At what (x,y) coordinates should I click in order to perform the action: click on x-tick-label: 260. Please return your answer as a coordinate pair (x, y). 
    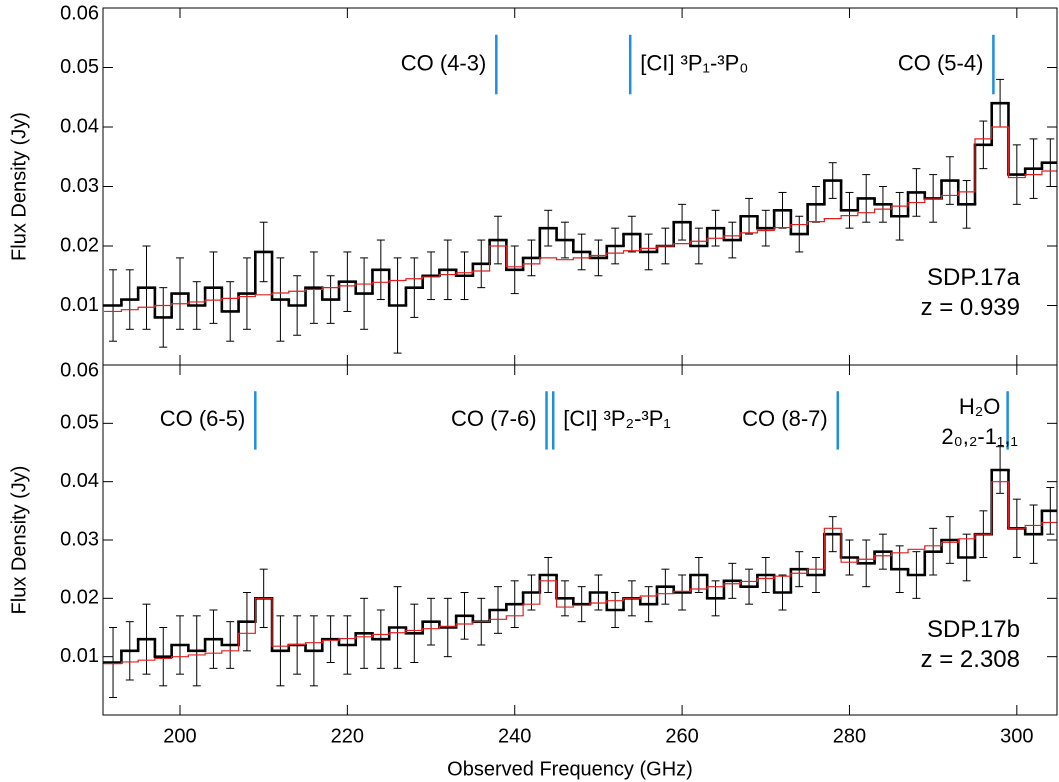
    Looking at the image, I should click on (681, 736).